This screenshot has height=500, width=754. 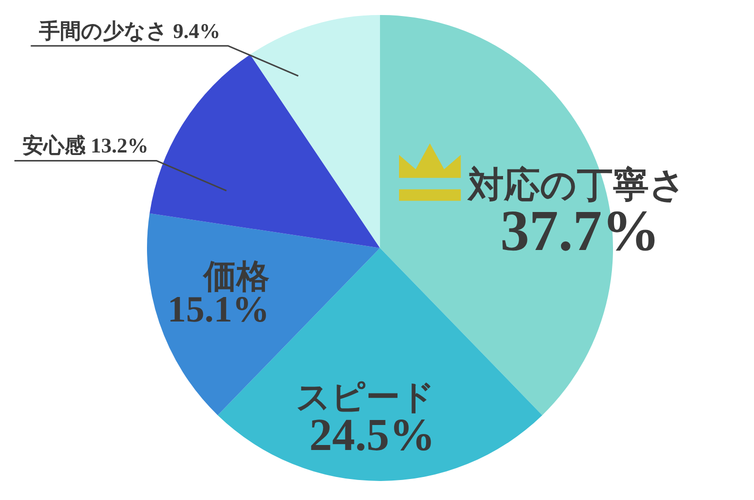 What do you see at coordinates (85, 146) in the screenshot?
I see `slice-label: 安心感 13.2%` at bounding box center [85, 146].